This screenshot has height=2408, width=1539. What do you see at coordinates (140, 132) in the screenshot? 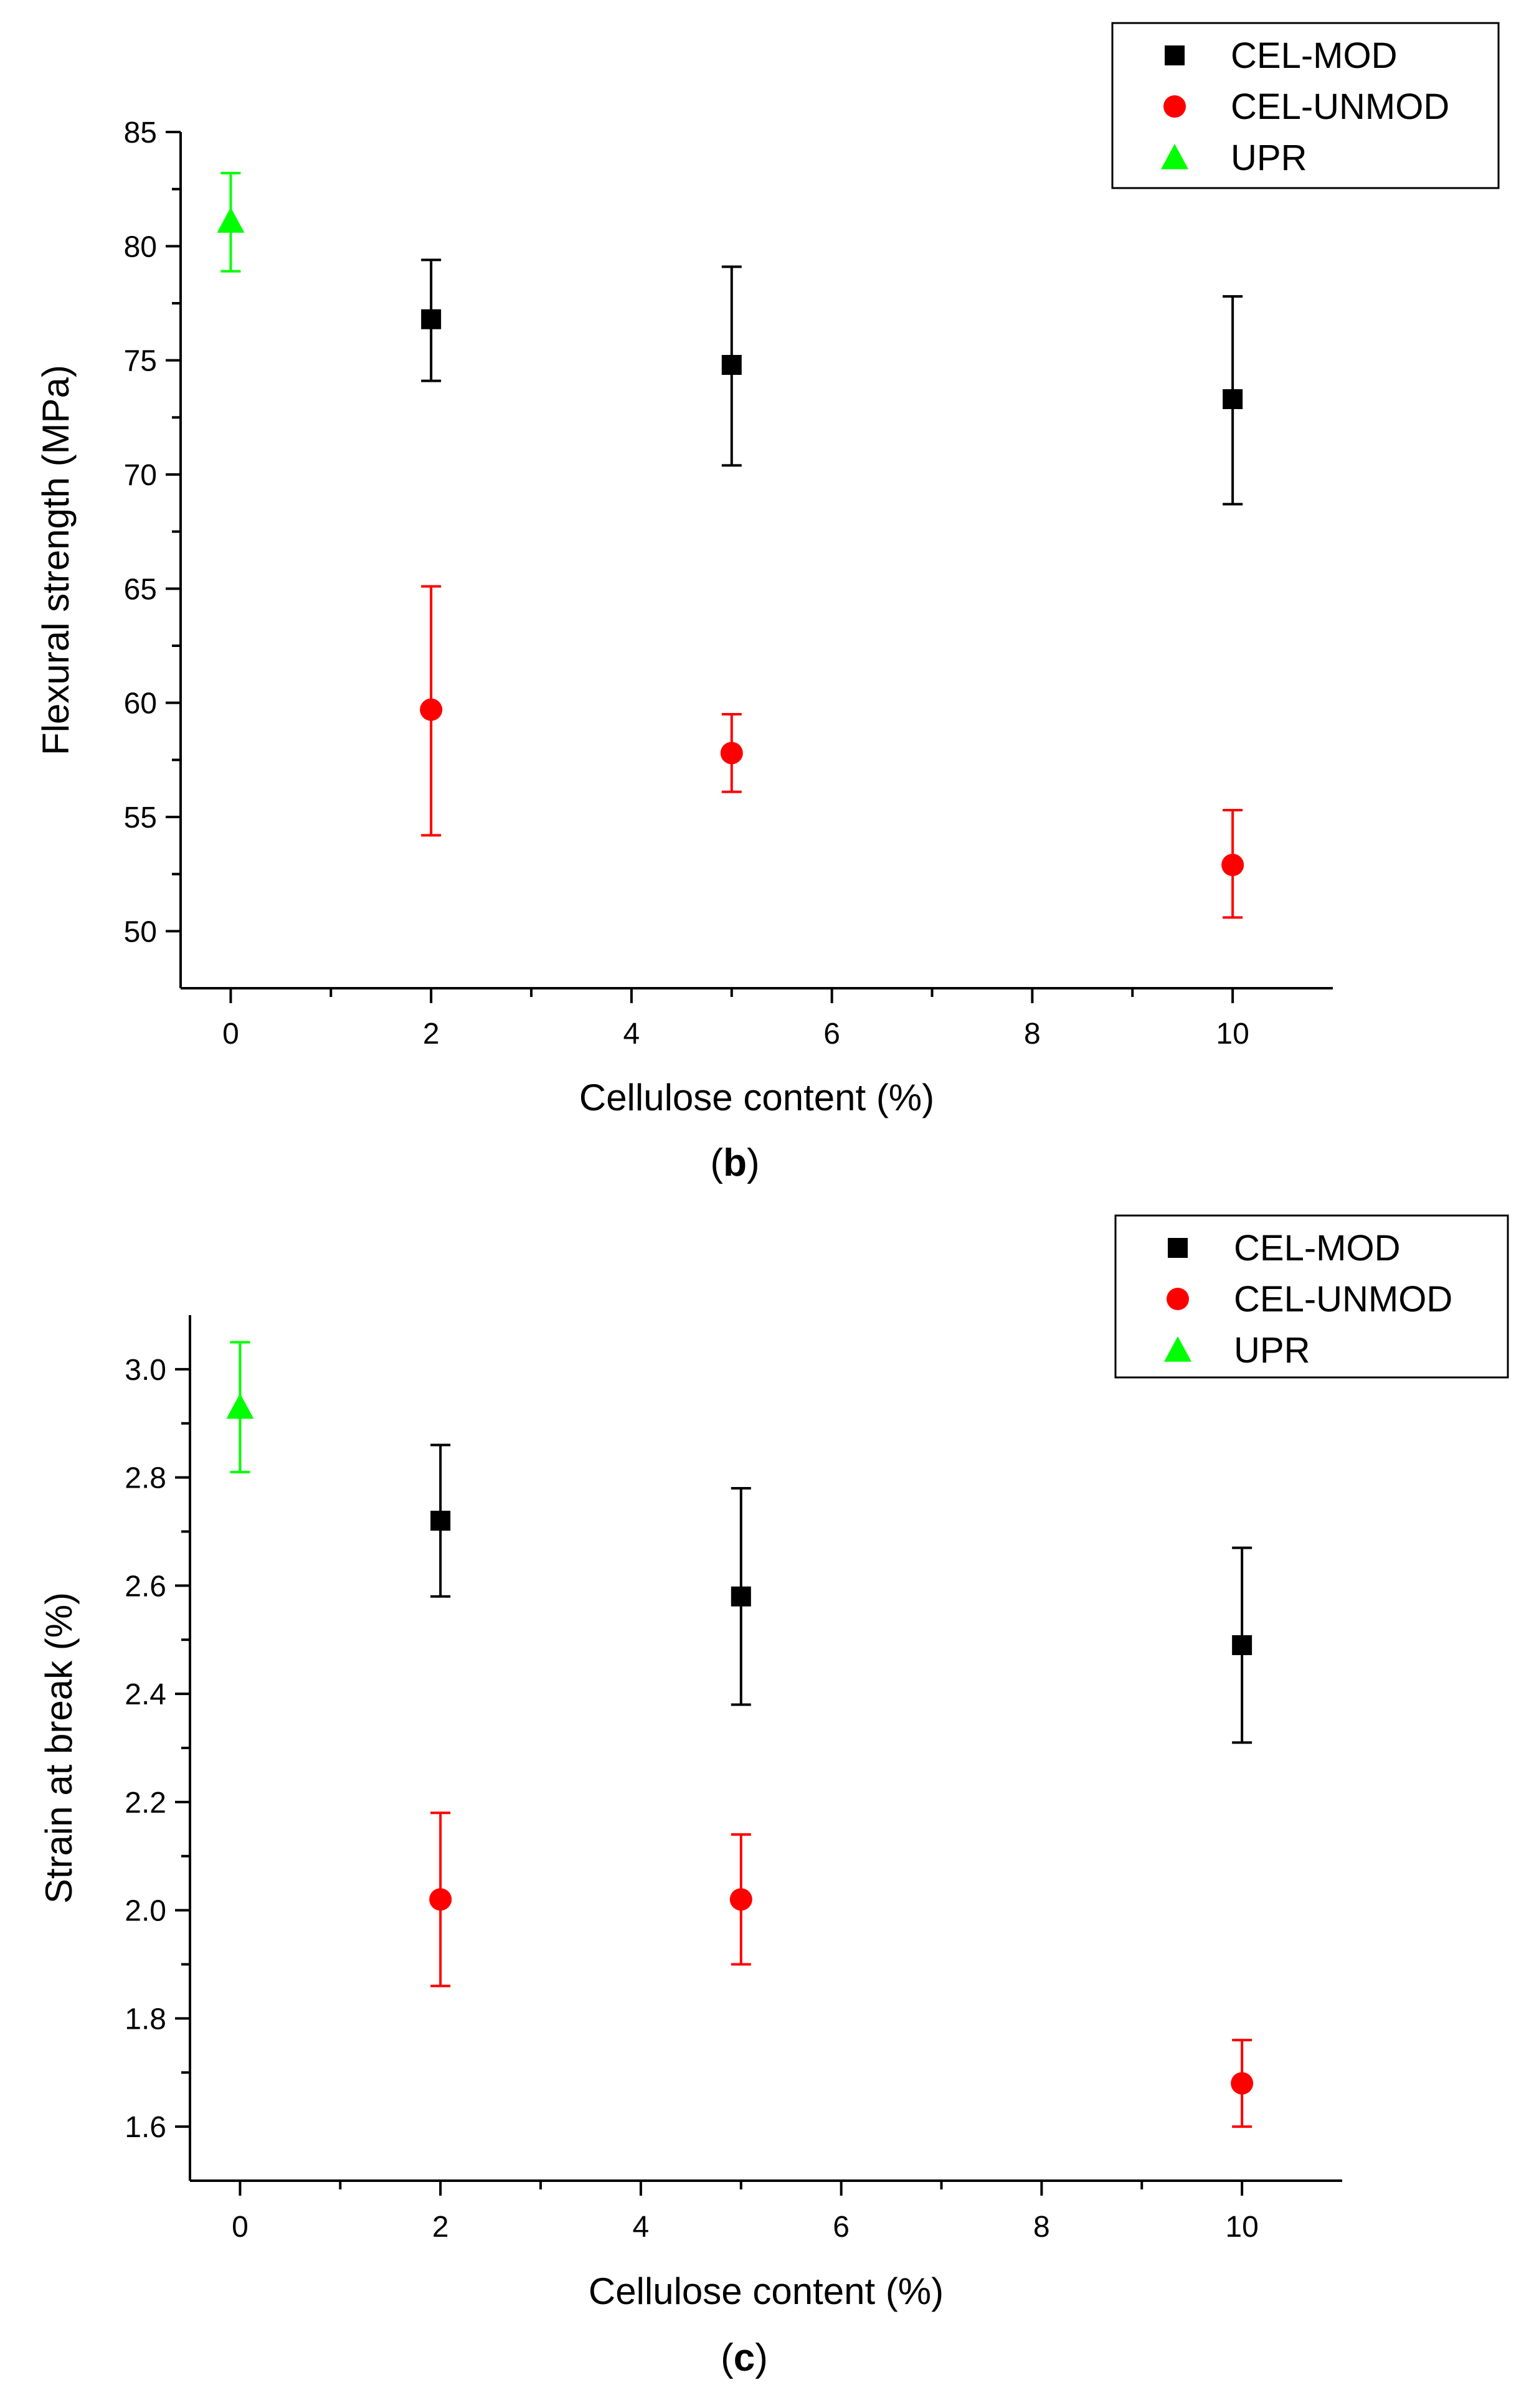
I see `y-tick-label: 85` at bounding box center [140, 132].